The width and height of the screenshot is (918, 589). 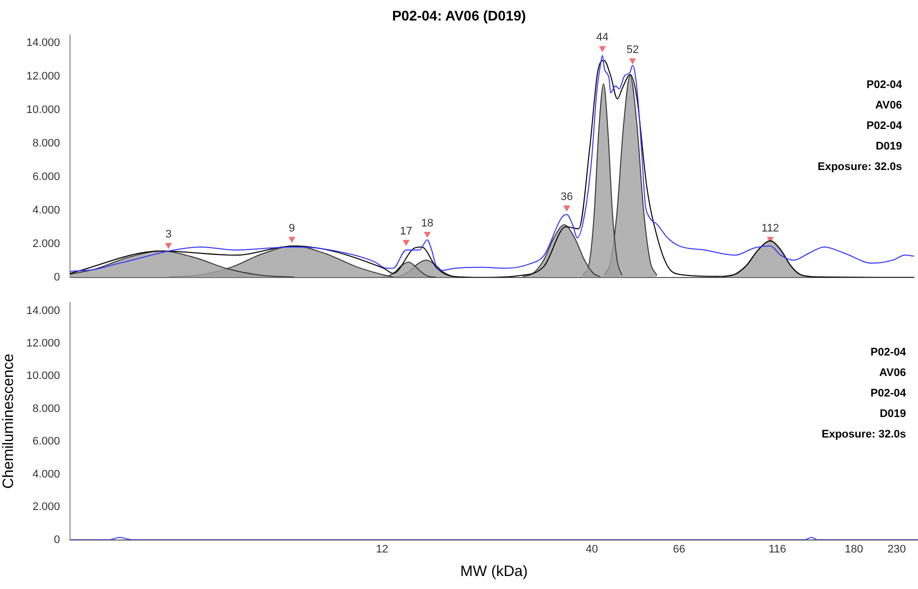 What do you see at coordinates (566, 196) in the screenshot?
I see `annotation: 36` at bounding box center [566, 196].